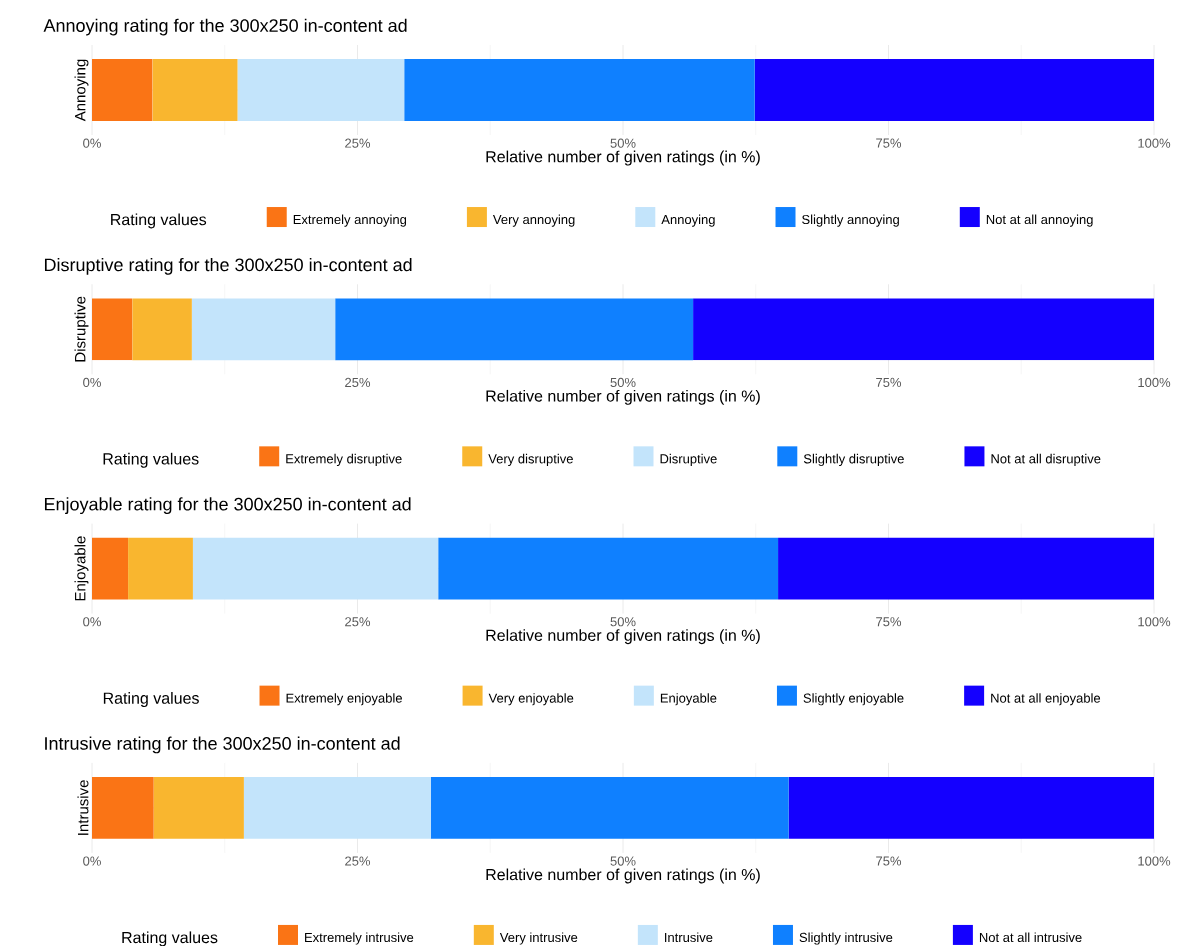 Image resolution: width=1199 pixels, height=946 pixels. Describe the element at coordinates (531, 699) in the screenshot. I see `legend-label: Very enjoyable` at that location.